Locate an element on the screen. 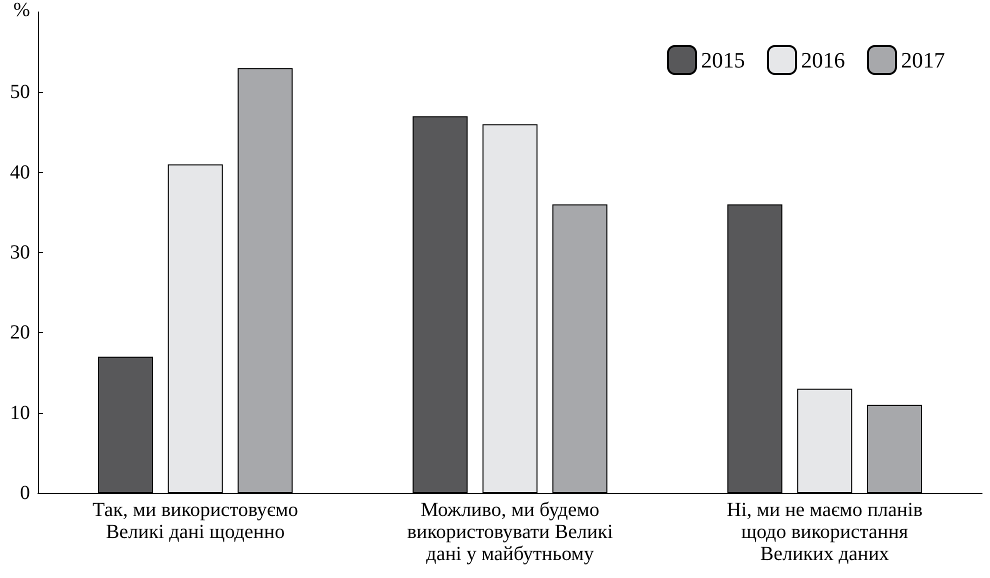 The width and height of the screenshot is (990, 578). x-tick-label: Ні, ми не маємо планів щодо використання Великих даних is located at coordinates (824, 532).